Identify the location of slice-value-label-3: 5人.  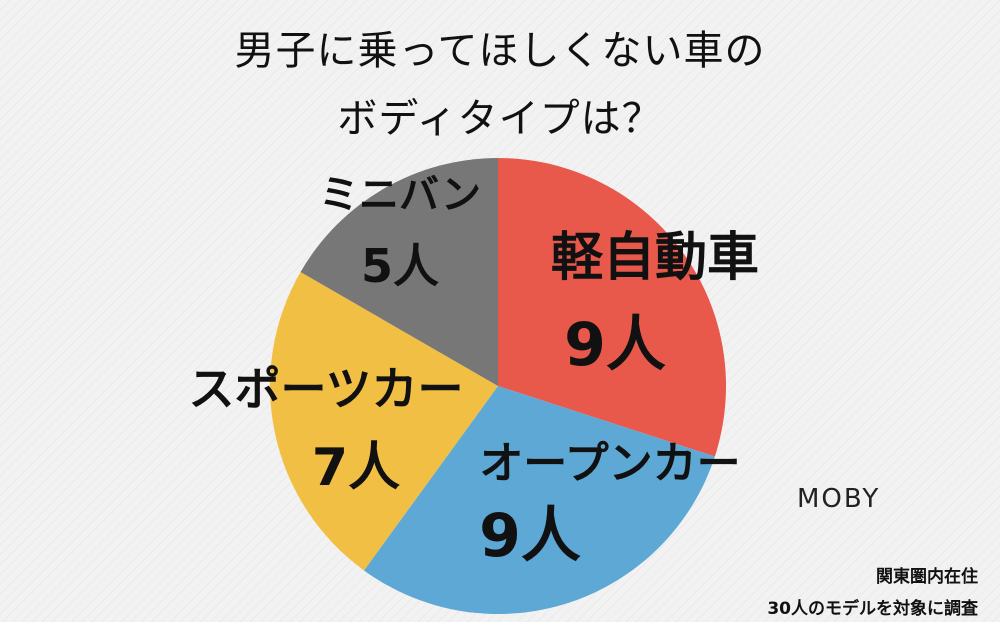
(400, 266).